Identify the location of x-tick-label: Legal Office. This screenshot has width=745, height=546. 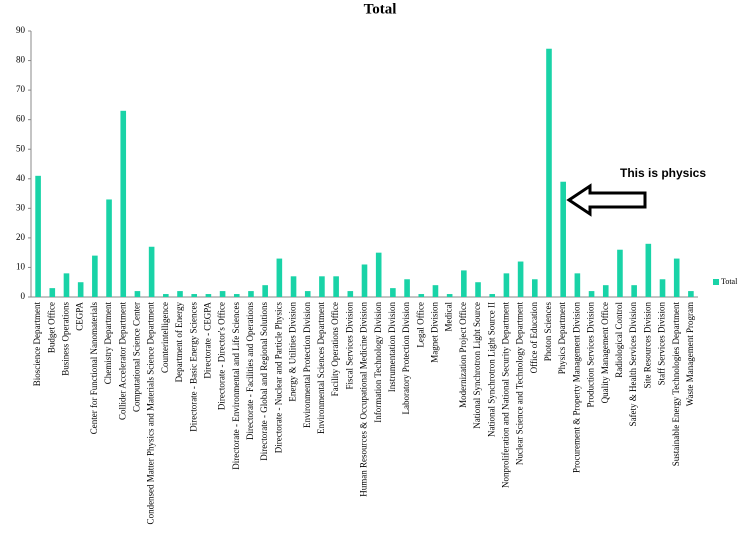
(420, 325).